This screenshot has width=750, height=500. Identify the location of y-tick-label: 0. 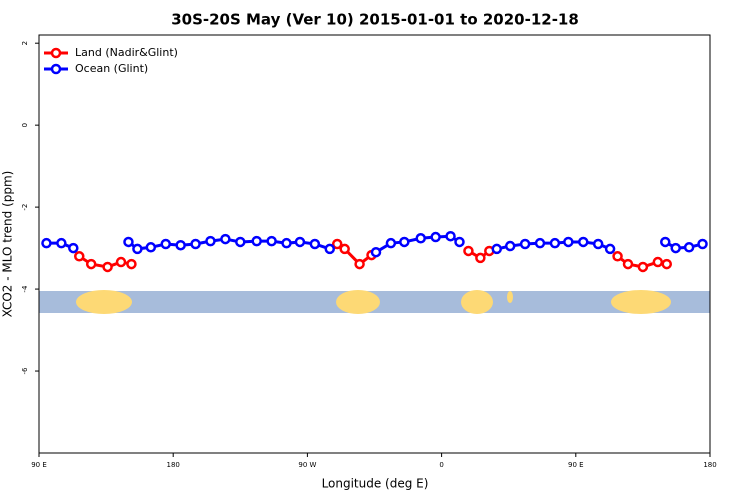
(25, 125).